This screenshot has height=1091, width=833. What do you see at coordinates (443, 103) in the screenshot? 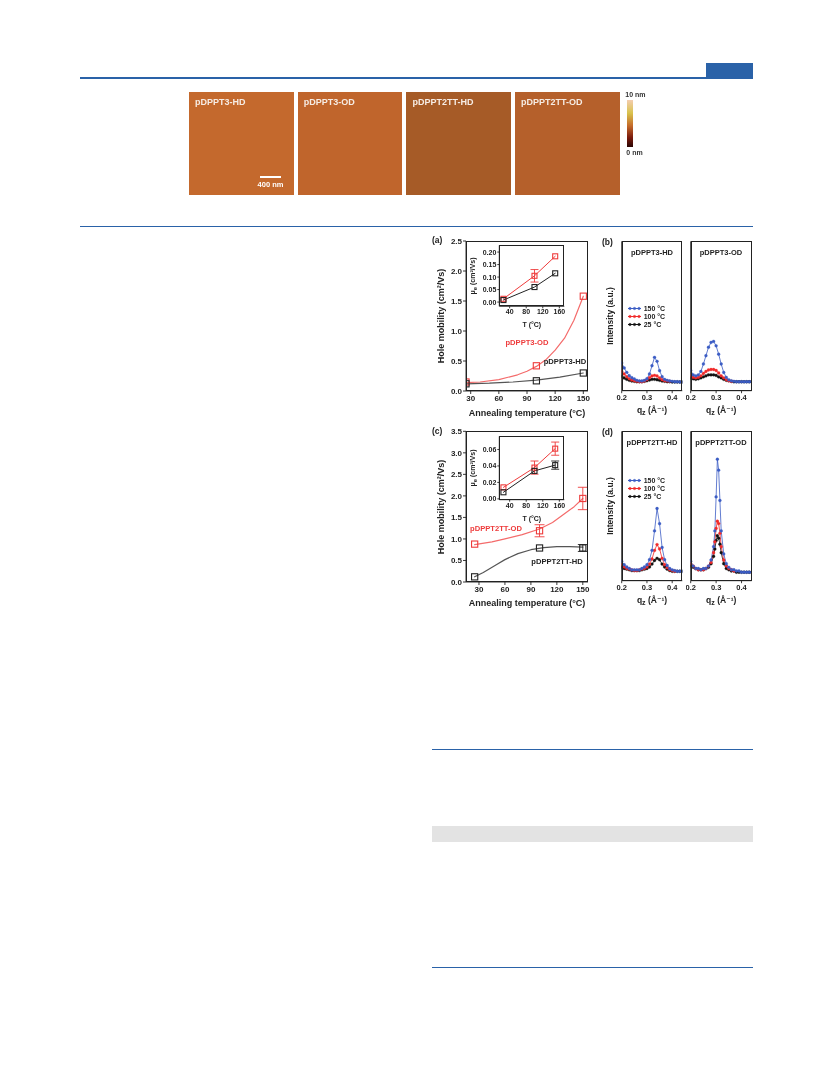
I see `category-label: pDPPT2TT-HD` at bounding box center [443, 103].